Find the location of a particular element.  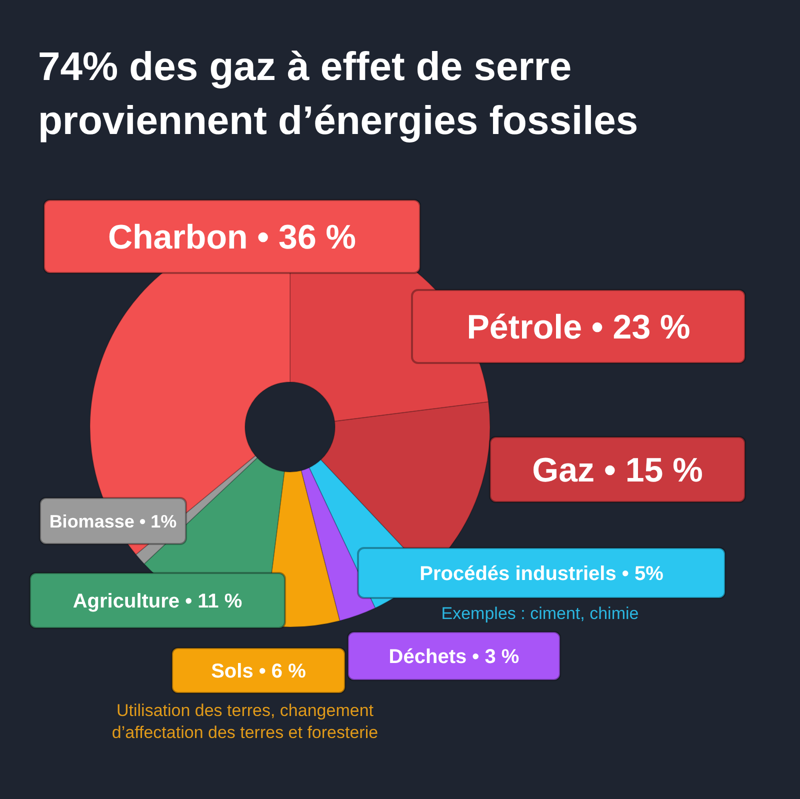

slice-label: Procédés industriels • 5% is located at coordinates (542, 574).